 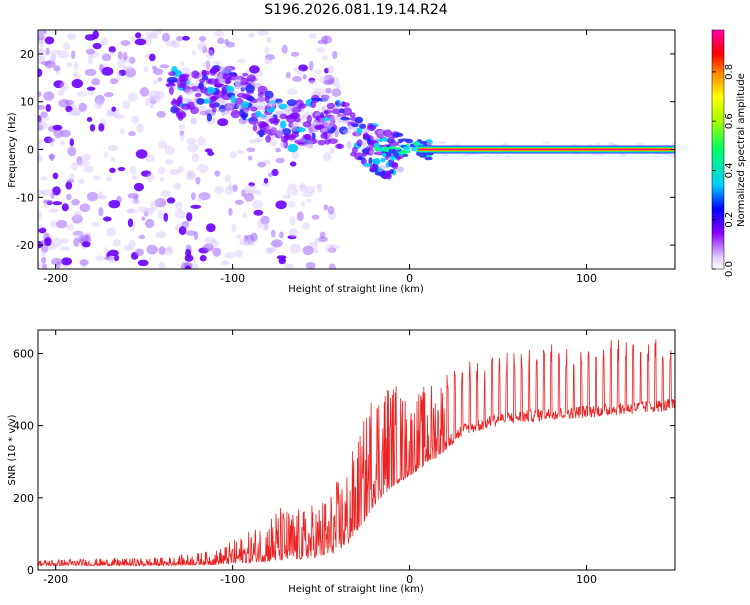 What do you see at coordinates (25, 197) in the screenshot?
I see `y-tick-label: -10` at bounding box center [25, 197].